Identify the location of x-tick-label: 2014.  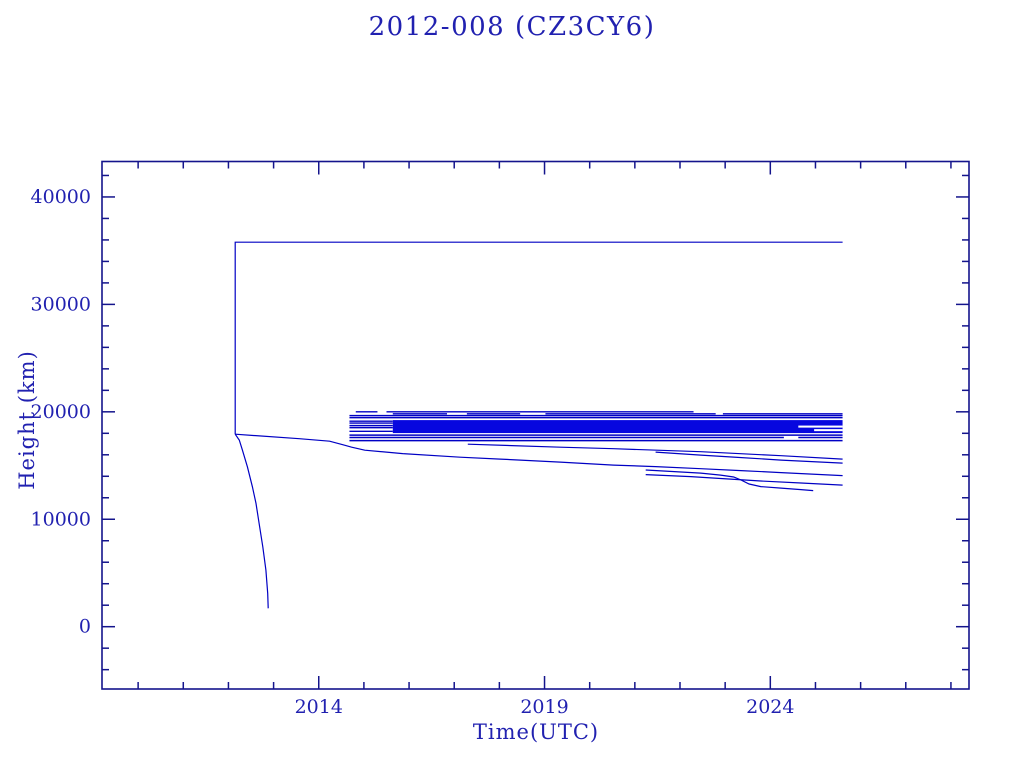
(319, 707).